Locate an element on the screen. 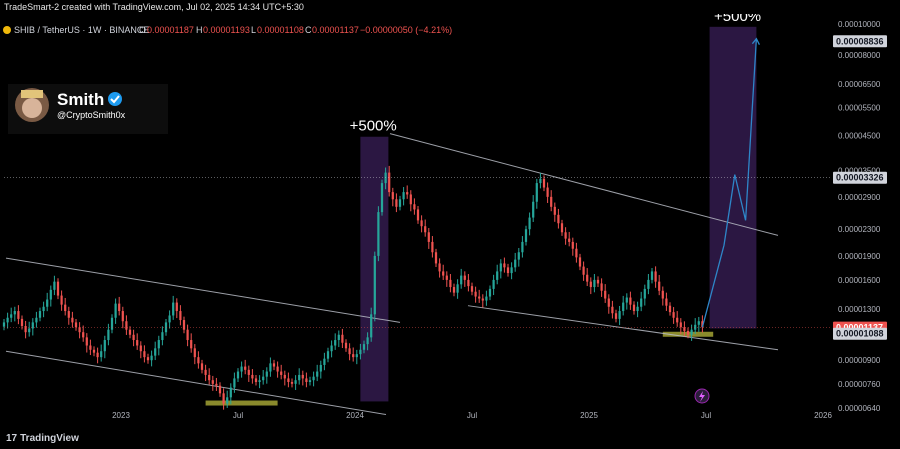  support-zone-2023 is located at coordinates (241, 403).